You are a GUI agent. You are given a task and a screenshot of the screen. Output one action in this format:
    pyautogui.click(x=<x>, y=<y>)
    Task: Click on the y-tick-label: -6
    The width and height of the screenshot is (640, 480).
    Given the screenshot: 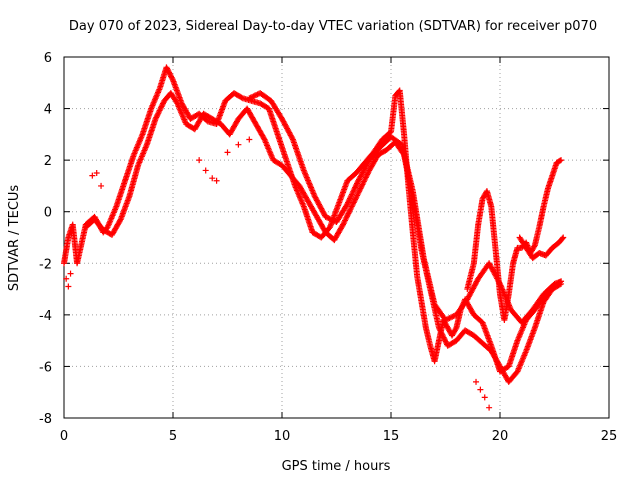 What is the action you would take?
    pyautogui.click(x=45, y=367)
    